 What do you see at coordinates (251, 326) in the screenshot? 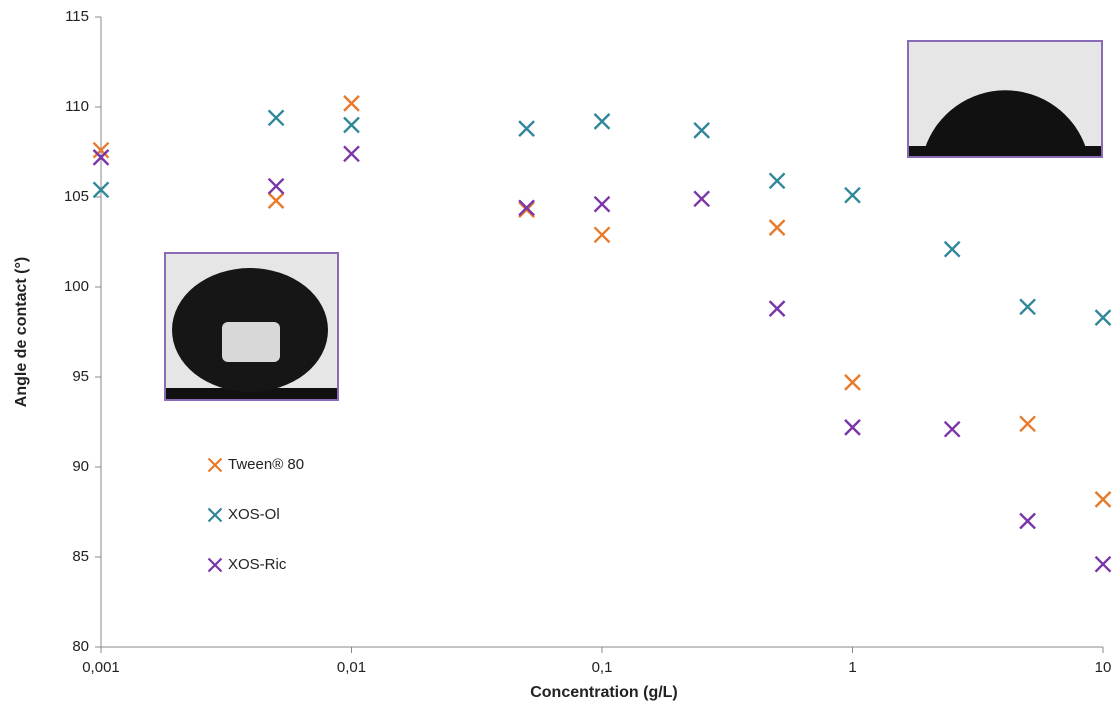
I see `inset-drop-left` at bounding box center [251, 326].